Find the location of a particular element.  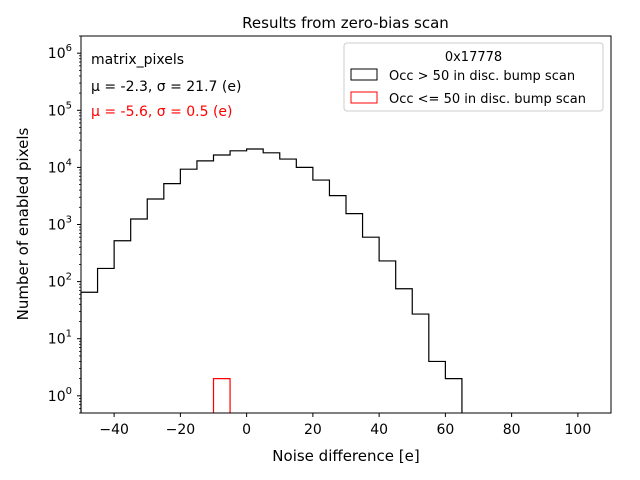

y-tick-label: 10⁰ is located at coordinates (60, 395).